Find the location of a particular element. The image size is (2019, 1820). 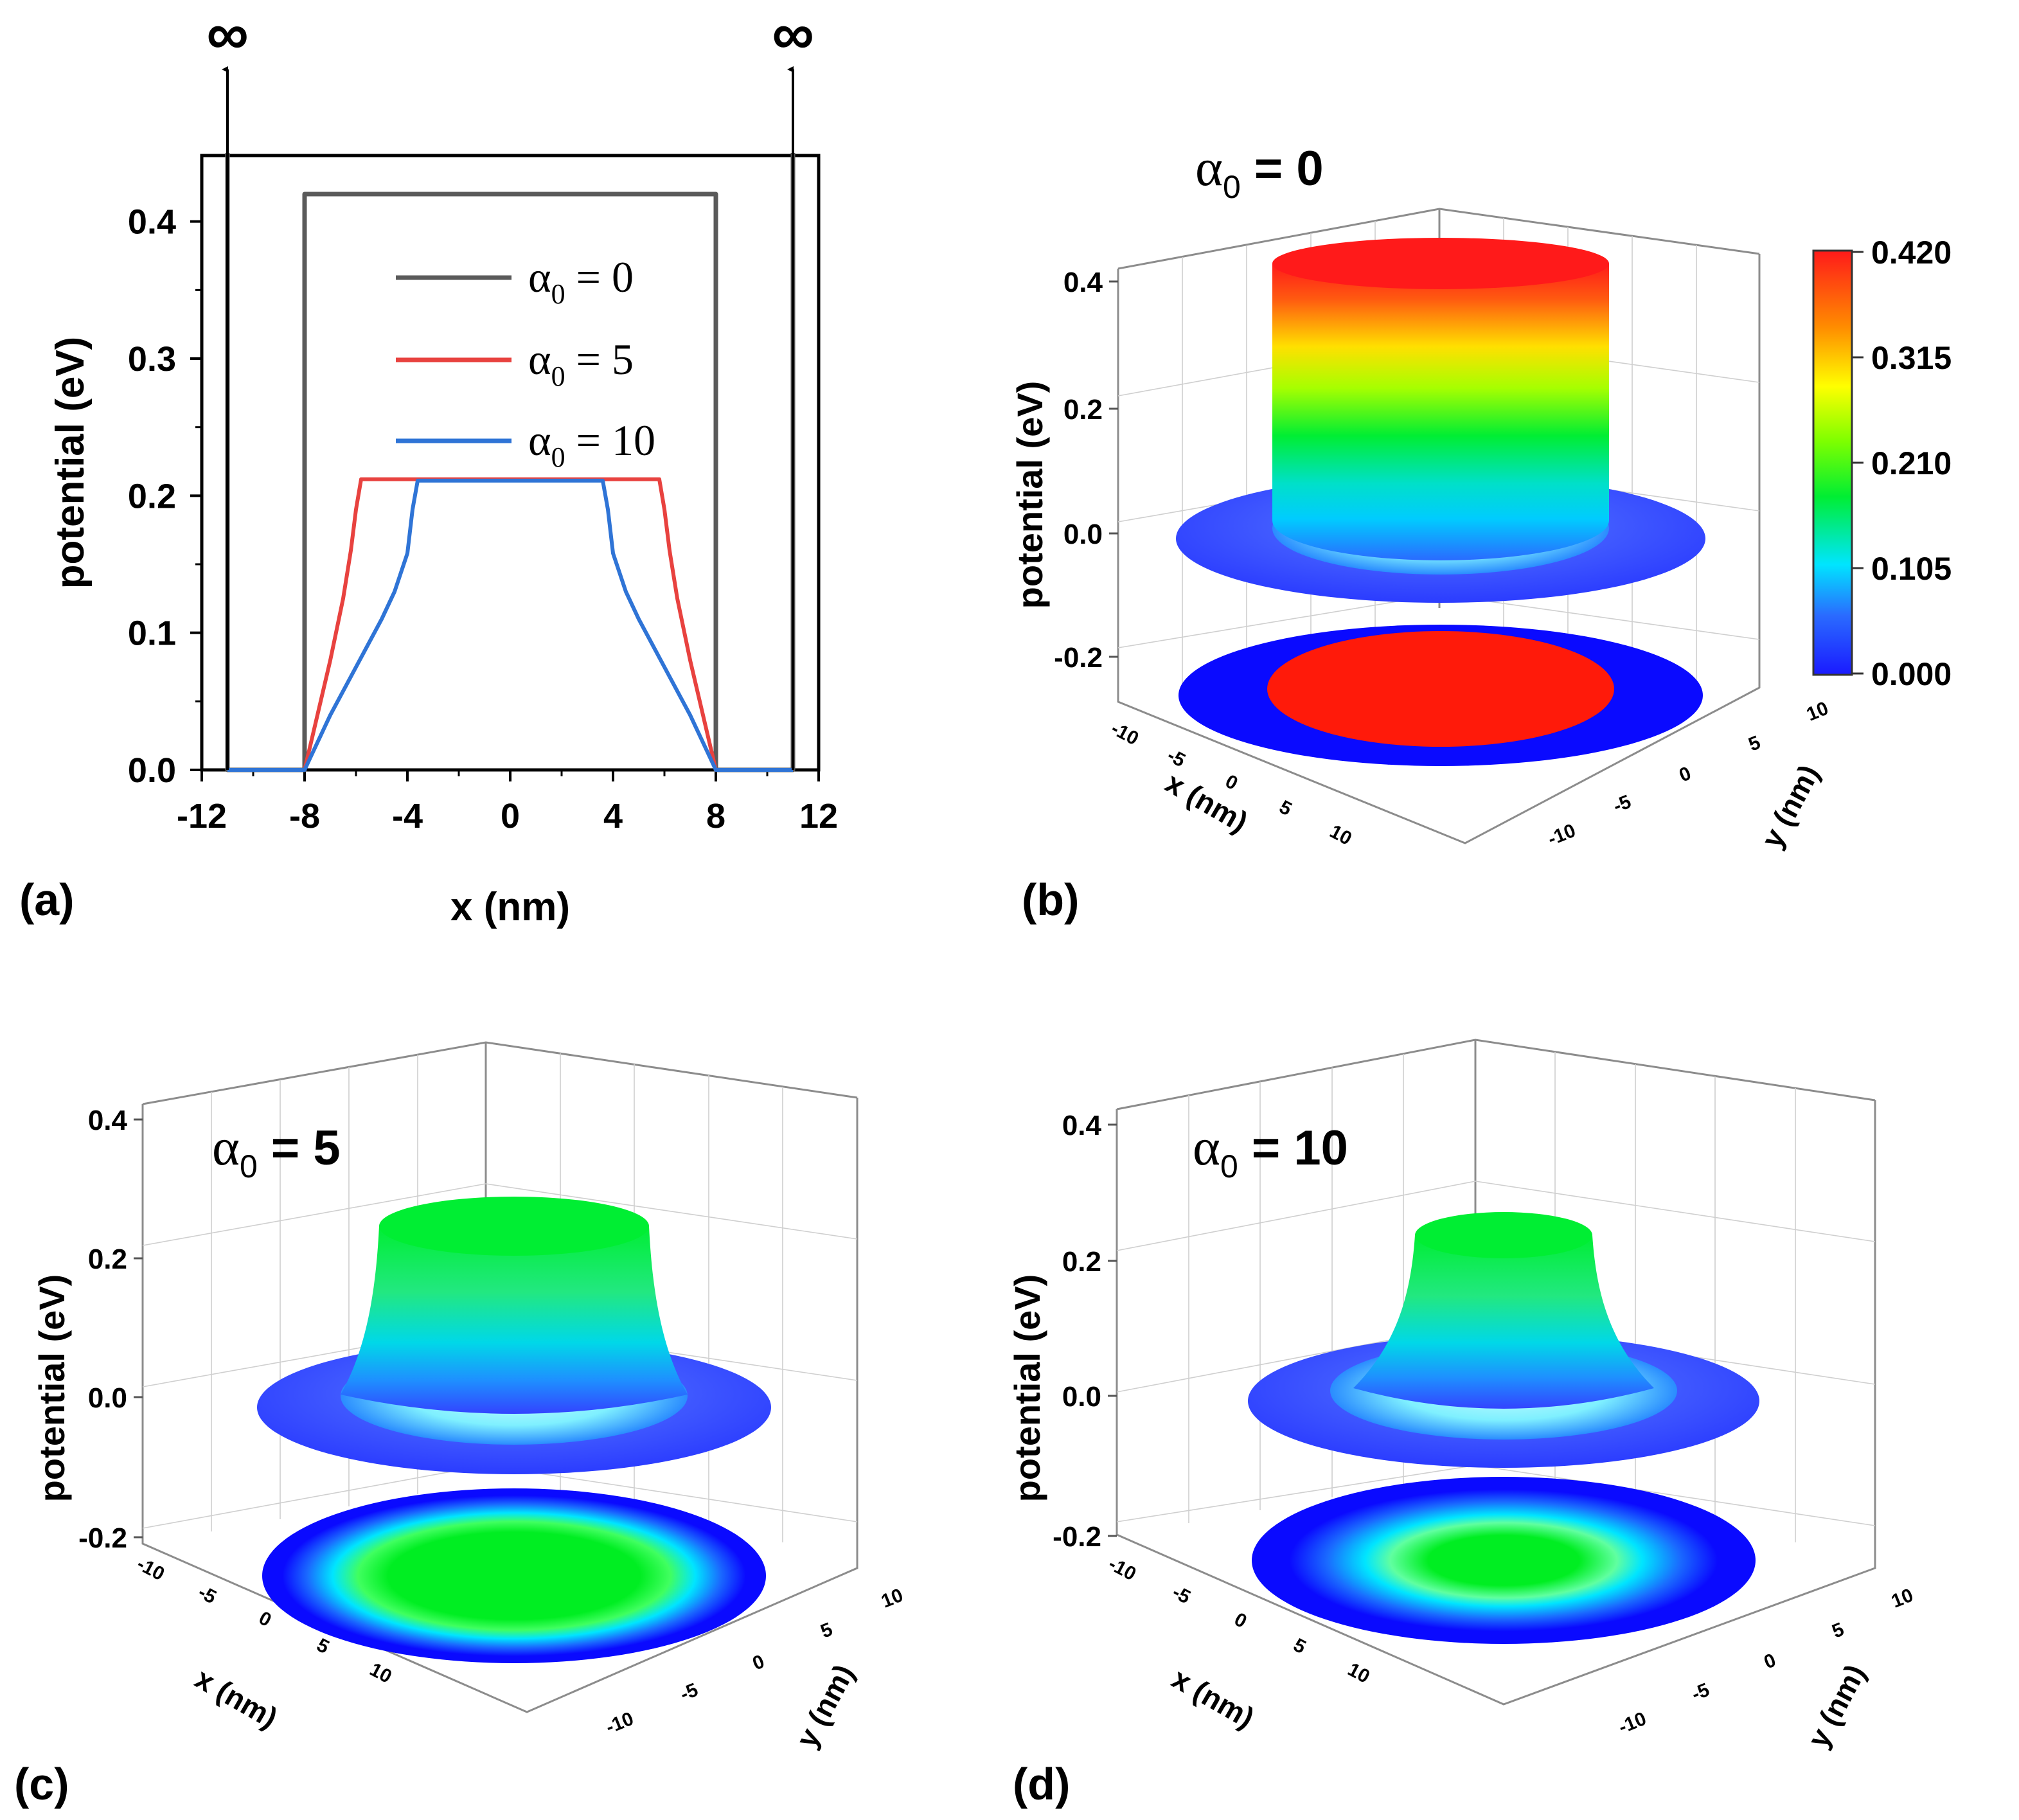

panel-label-a: (a) is located at coordinates (47, 900).